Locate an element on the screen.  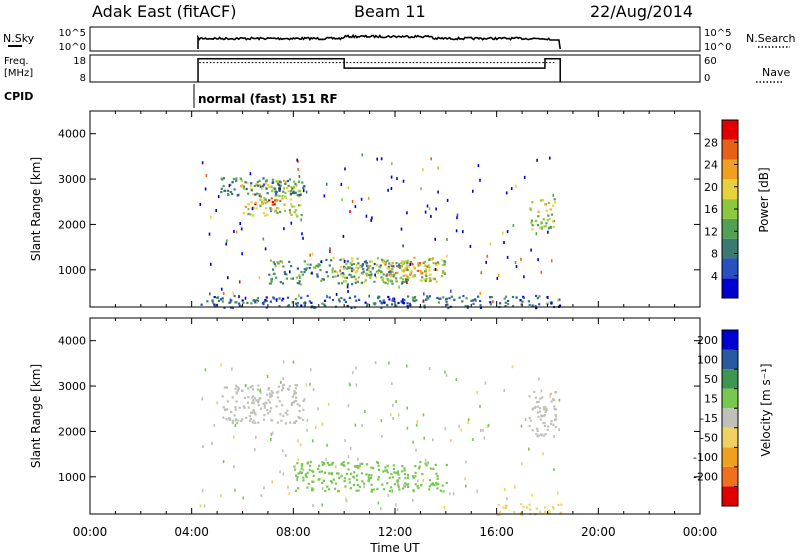
colorbar-tick-label: 4 is located at coordinates (714, 276).